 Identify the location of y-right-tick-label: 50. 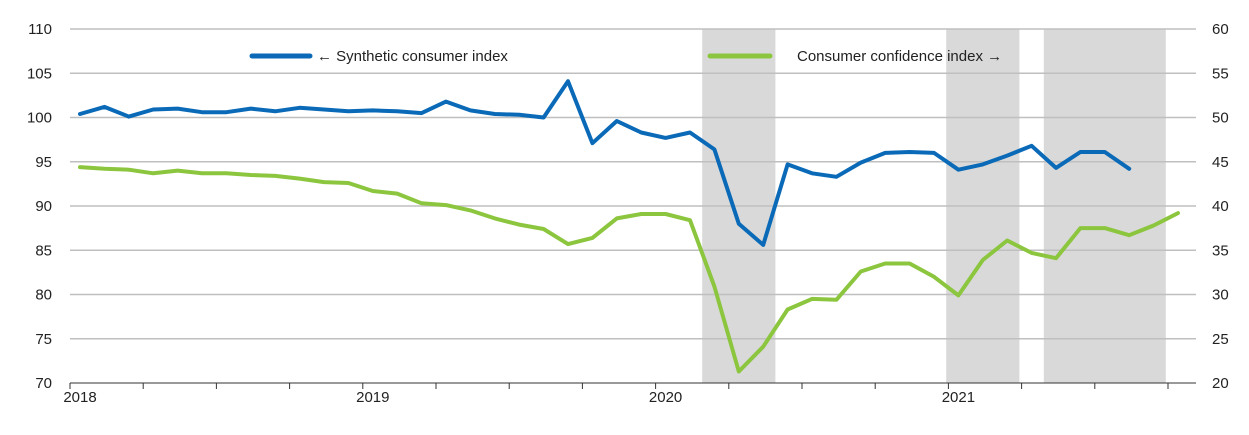
(1220, 118).